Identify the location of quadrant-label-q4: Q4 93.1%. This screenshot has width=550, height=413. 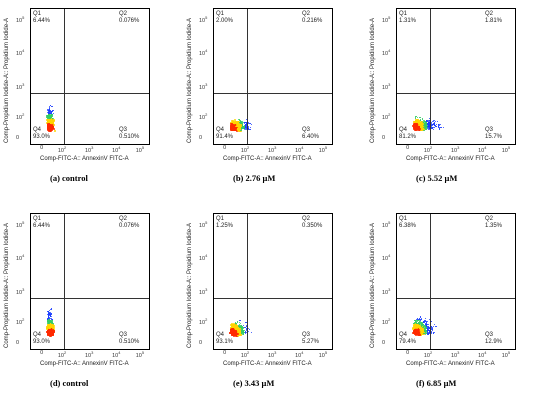
(224, 339).